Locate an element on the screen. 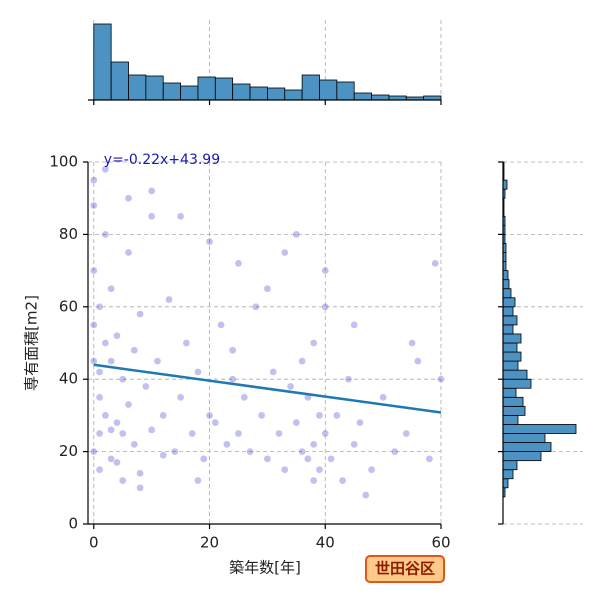 The width and height of the screenshot is (600, 604). regression-line is located at coordinates (267, 388).